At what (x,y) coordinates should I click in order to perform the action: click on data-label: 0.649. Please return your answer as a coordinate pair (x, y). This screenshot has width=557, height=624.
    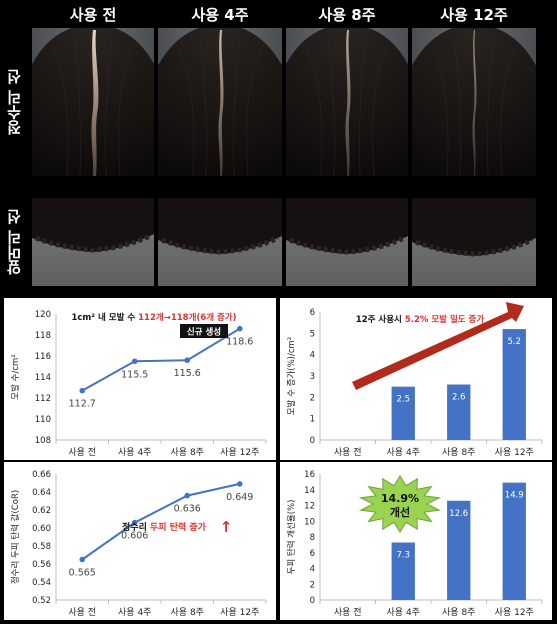
    Looking at the image, I should click on (239, 497).